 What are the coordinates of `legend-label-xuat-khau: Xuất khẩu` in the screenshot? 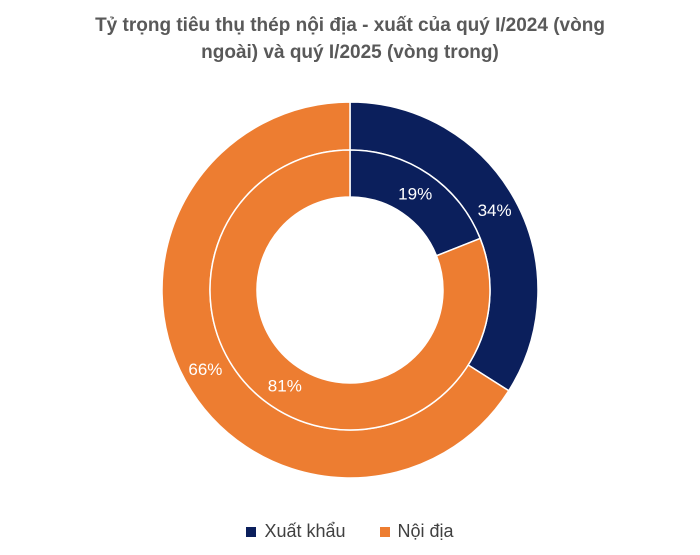 It's located at (305, 531).